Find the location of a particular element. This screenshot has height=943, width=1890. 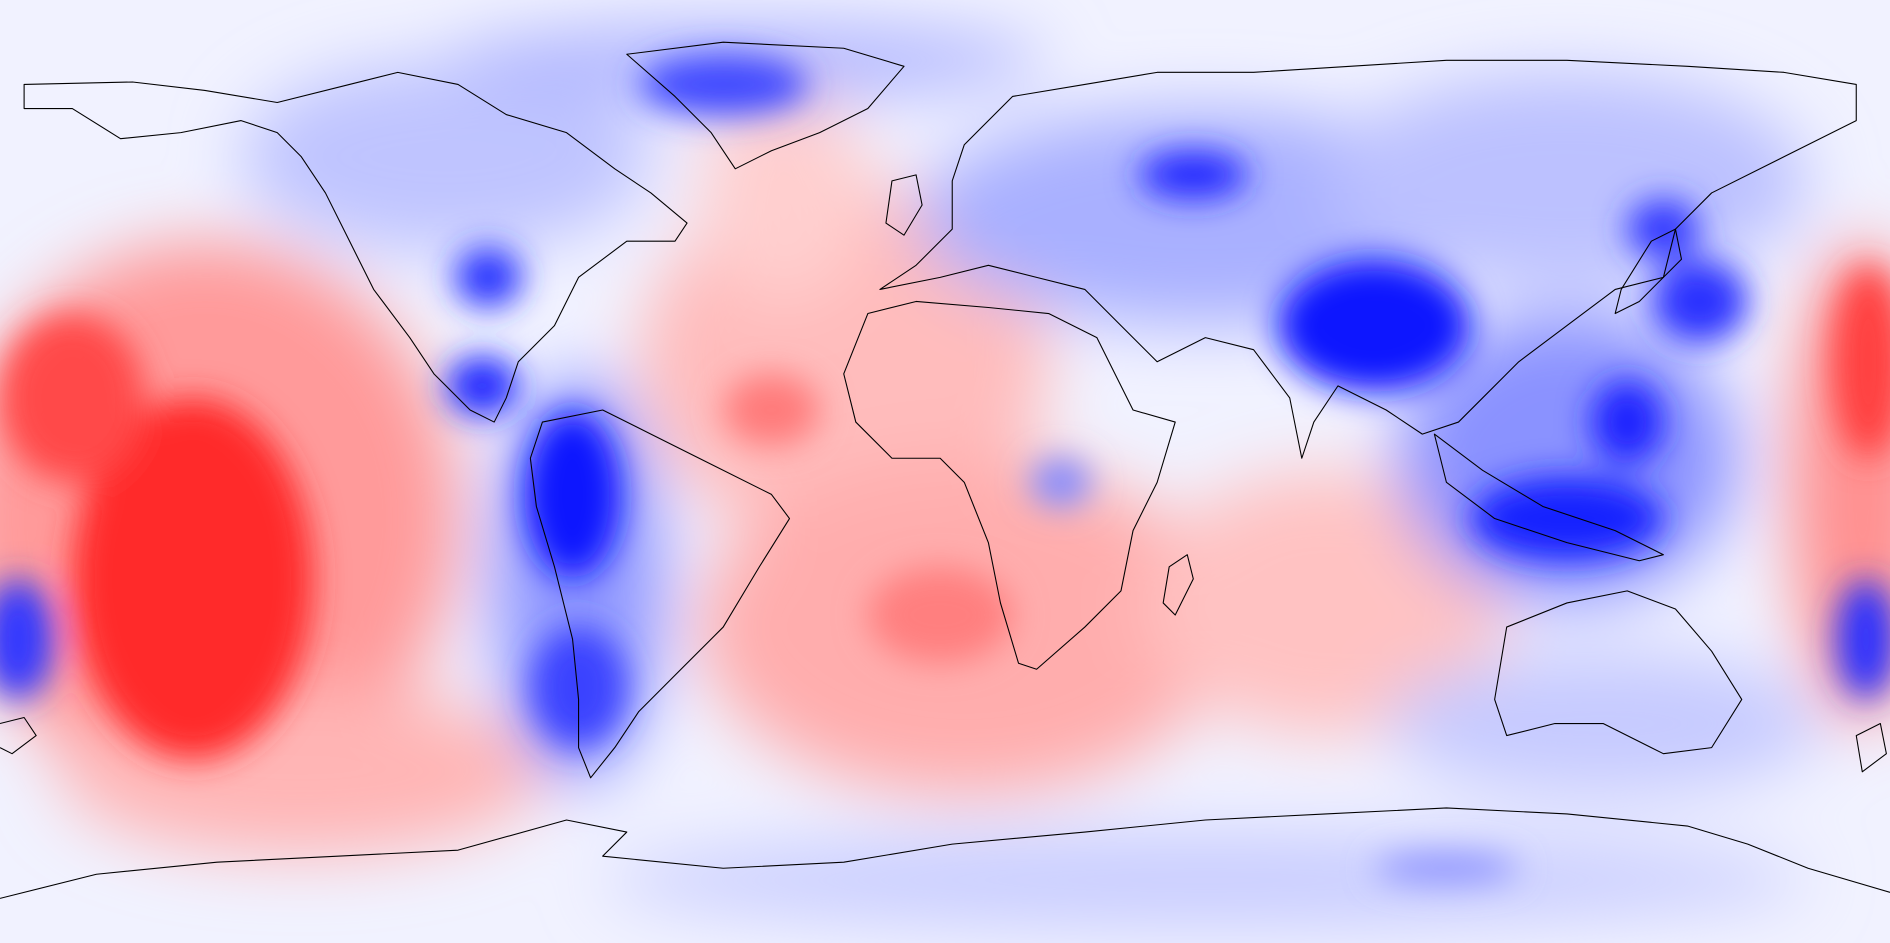

greenland-coast is located at coordinates (765, 105).